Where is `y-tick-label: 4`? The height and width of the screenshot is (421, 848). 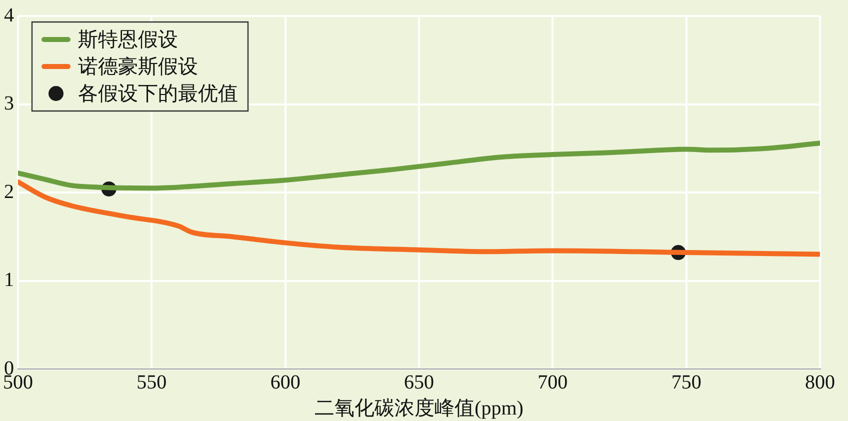
y-tick-label: 4 is located at coordinates (9, 15).